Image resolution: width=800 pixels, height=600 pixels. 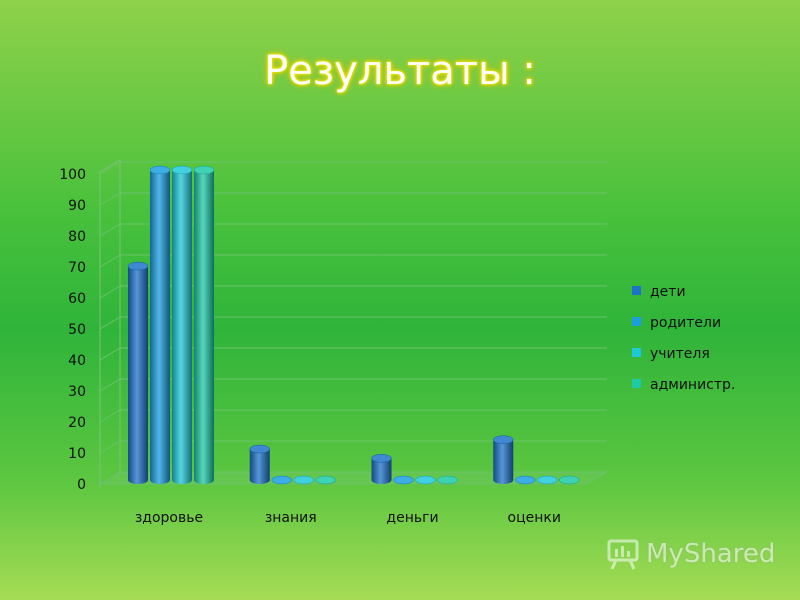 I want to click on legend-label: администр., so click(x=692, y=385).